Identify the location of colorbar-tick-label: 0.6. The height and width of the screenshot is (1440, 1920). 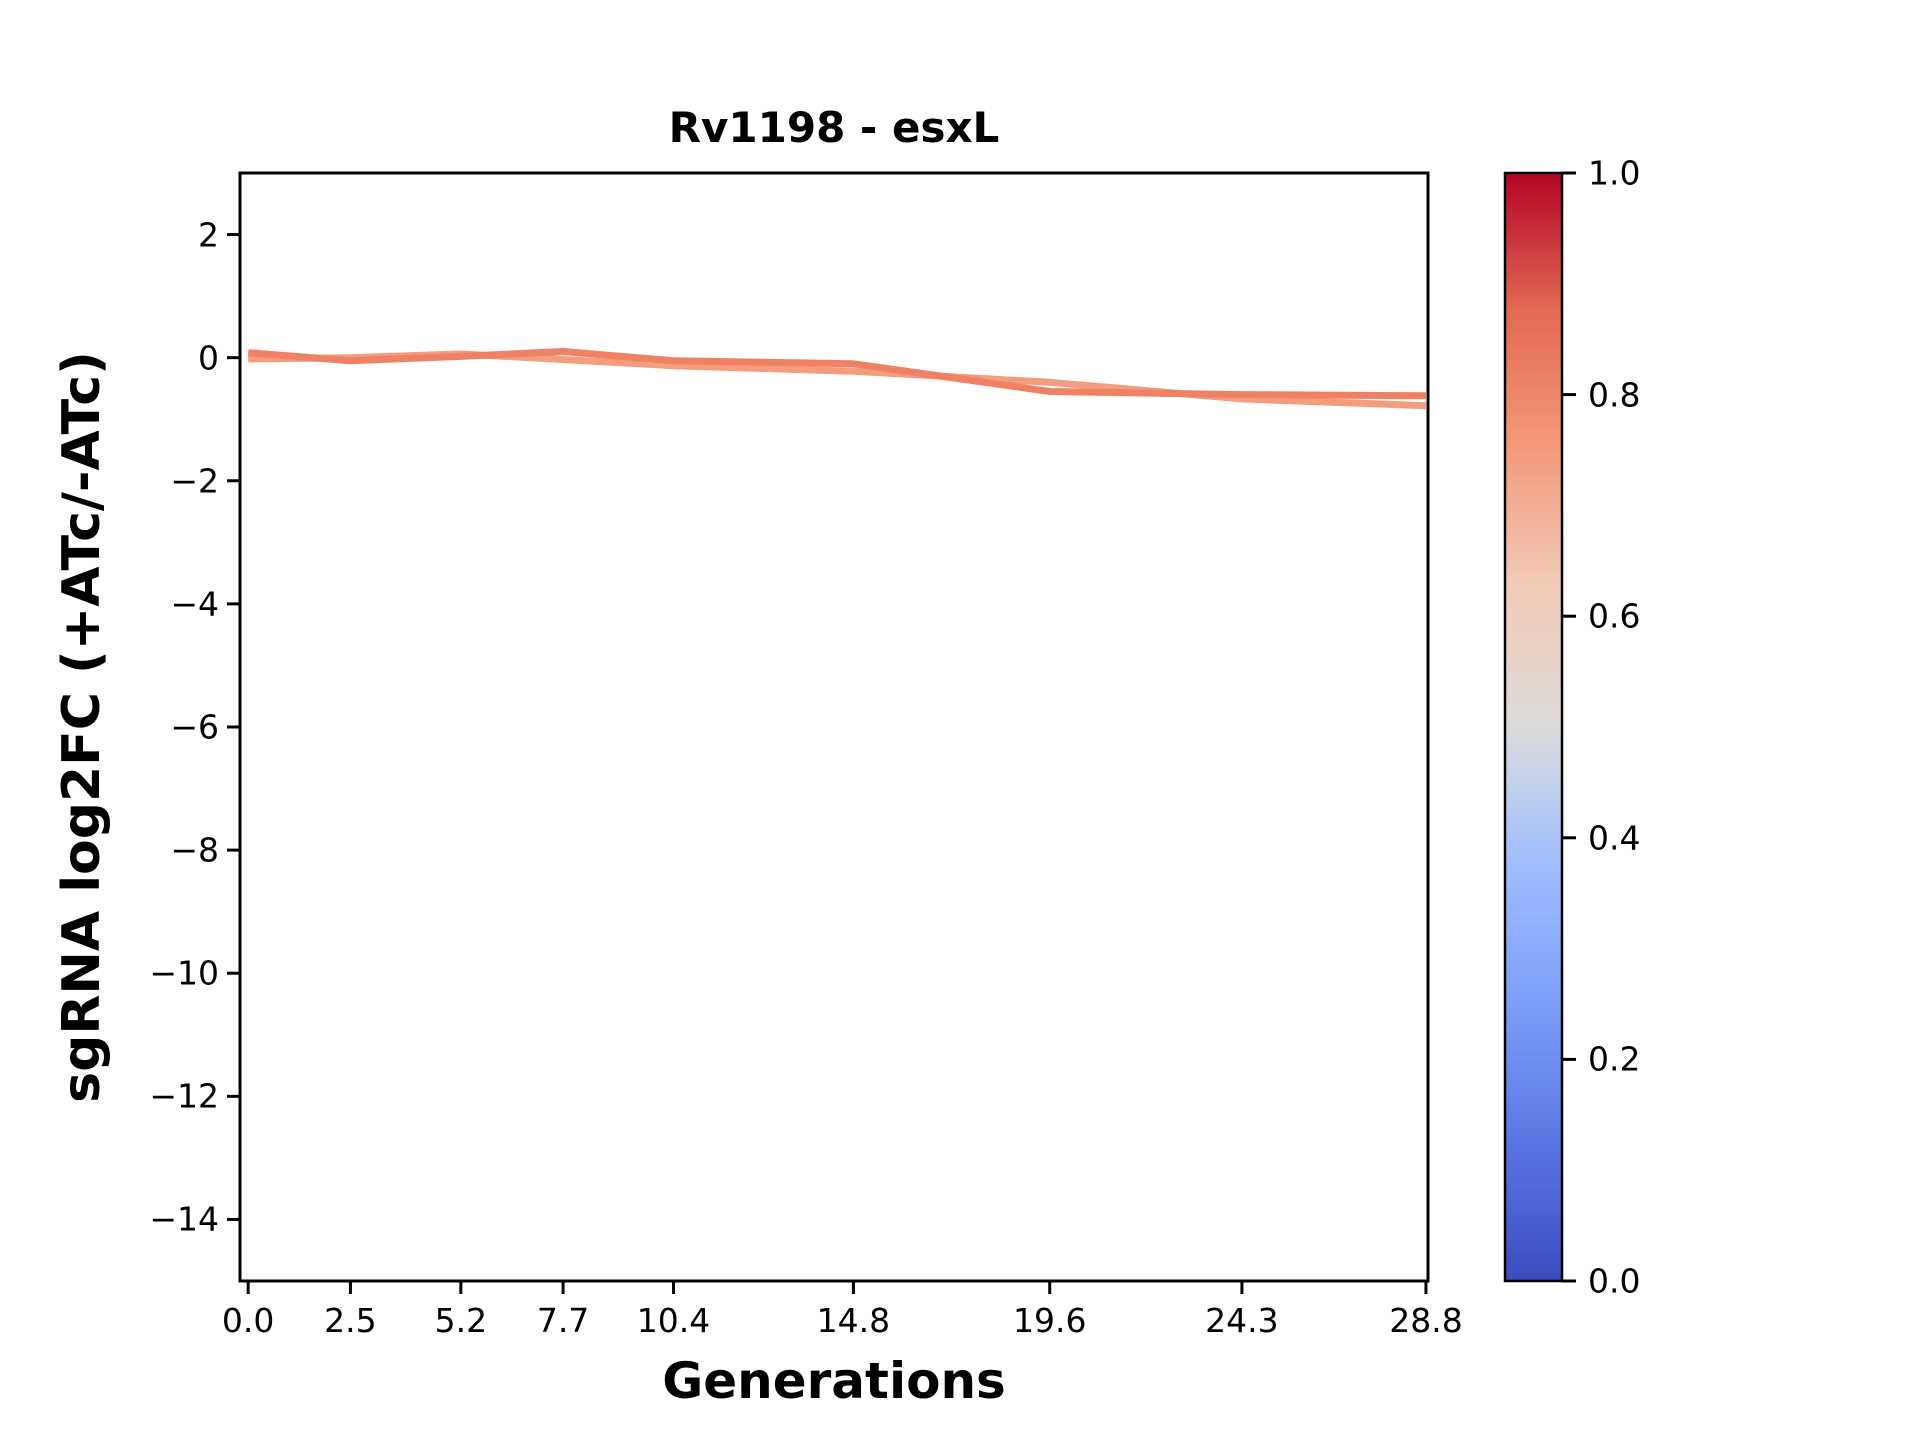
(1614, 616).